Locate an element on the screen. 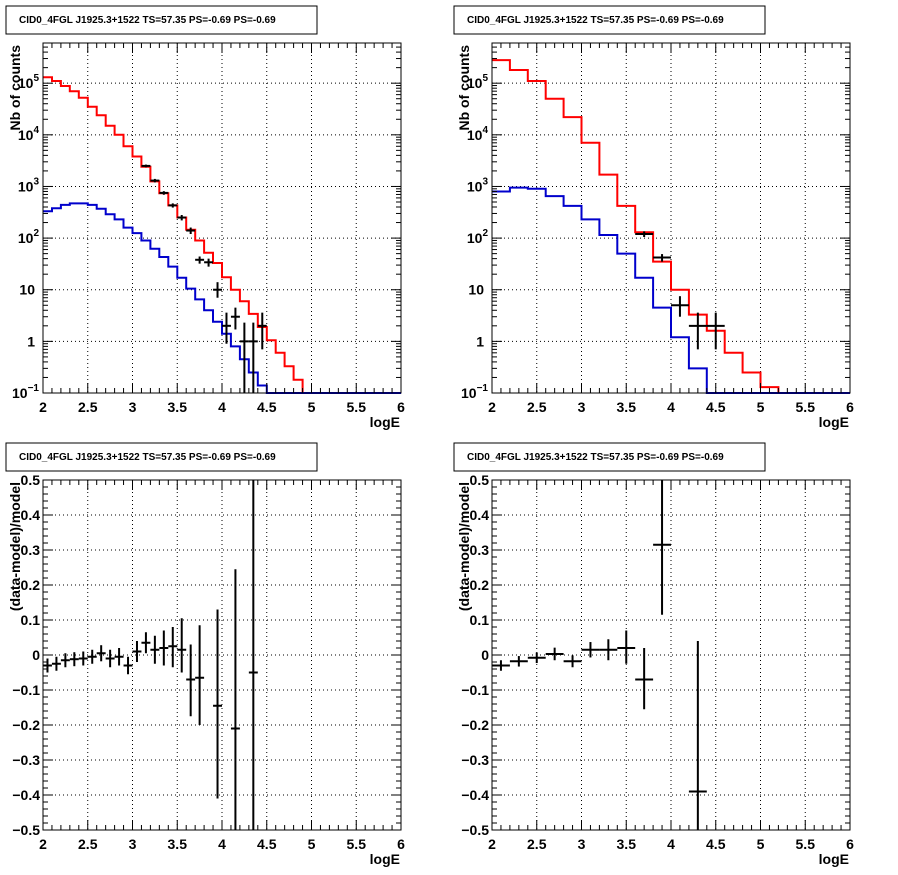  x-axis-title: logE is located at coordinates (385, 422).